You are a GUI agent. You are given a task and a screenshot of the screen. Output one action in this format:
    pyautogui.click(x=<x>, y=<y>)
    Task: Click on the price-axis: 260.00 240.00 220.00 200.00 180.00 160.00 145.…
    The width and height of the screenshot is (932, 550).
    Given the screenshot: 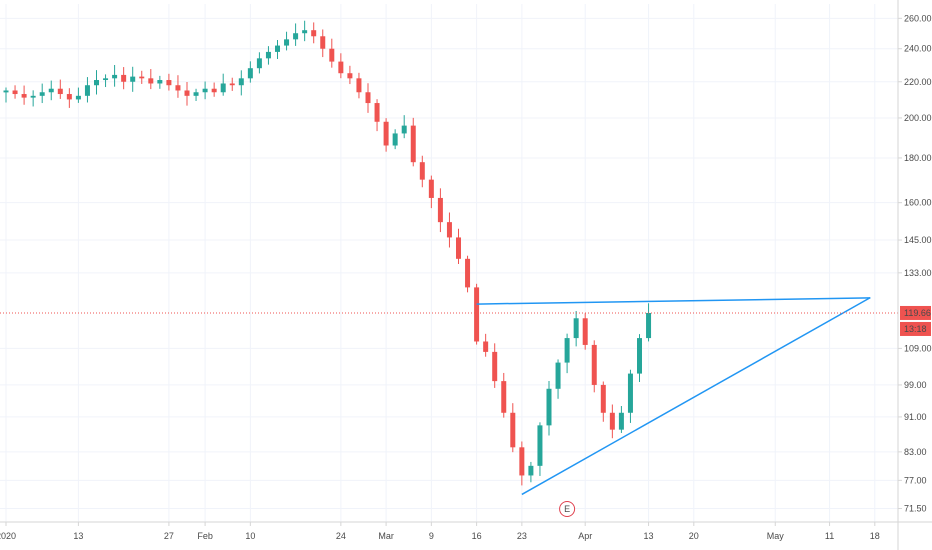 What is the action you would take?
    pyautogui.click(x=915, y=263)
    